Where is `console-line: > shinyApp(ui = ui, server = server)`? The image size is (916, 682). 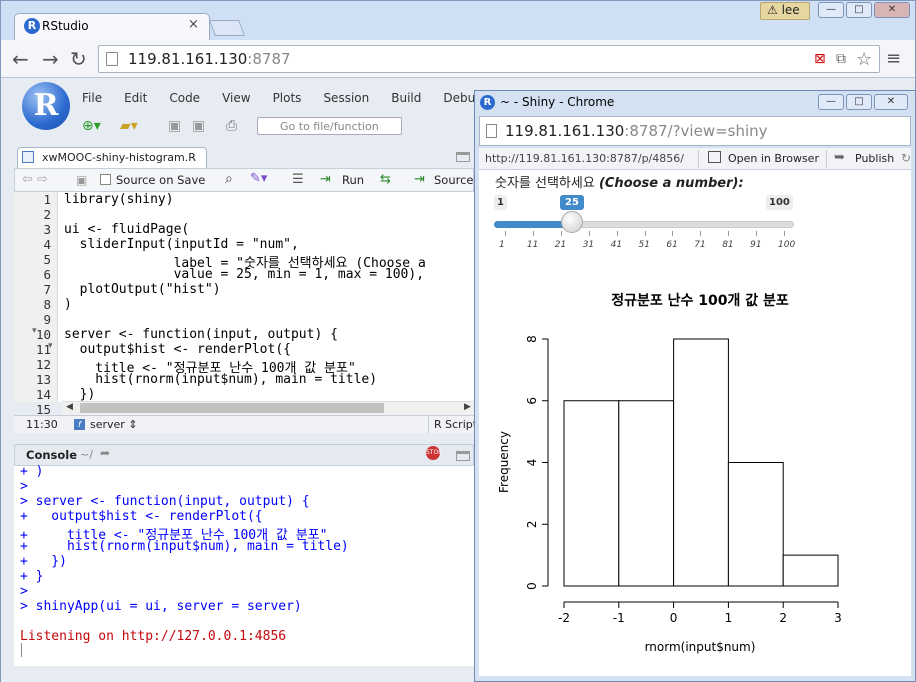 console-line: > shinyApp(ui = ui, server = server) is located at coordinates (161, 606).